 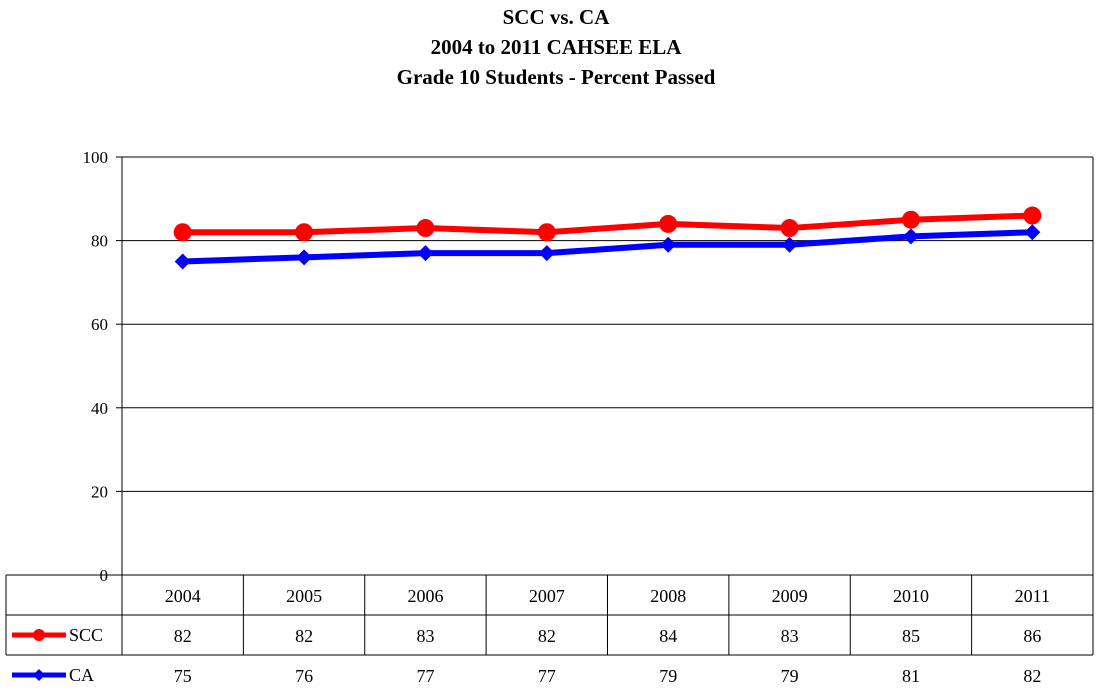 I want to click on data-label: 84, so click(x=668, y=636).